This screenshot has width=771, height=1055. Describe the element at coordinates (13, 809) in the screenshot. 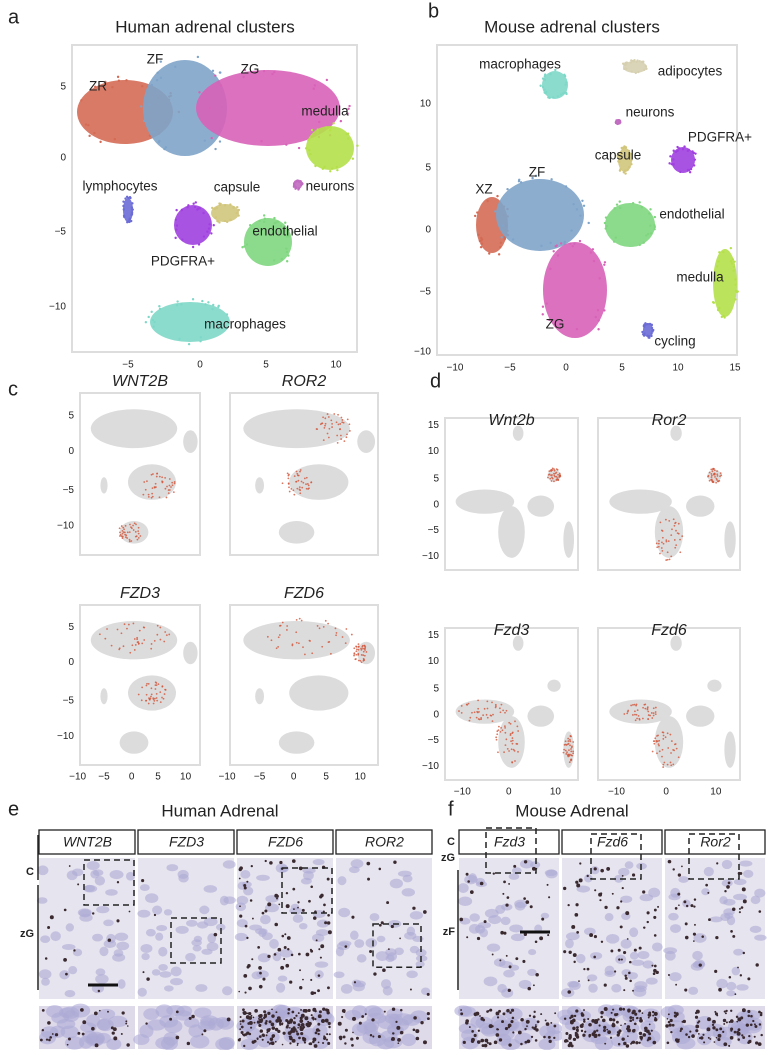

I see `panel-letter: e` at that location.